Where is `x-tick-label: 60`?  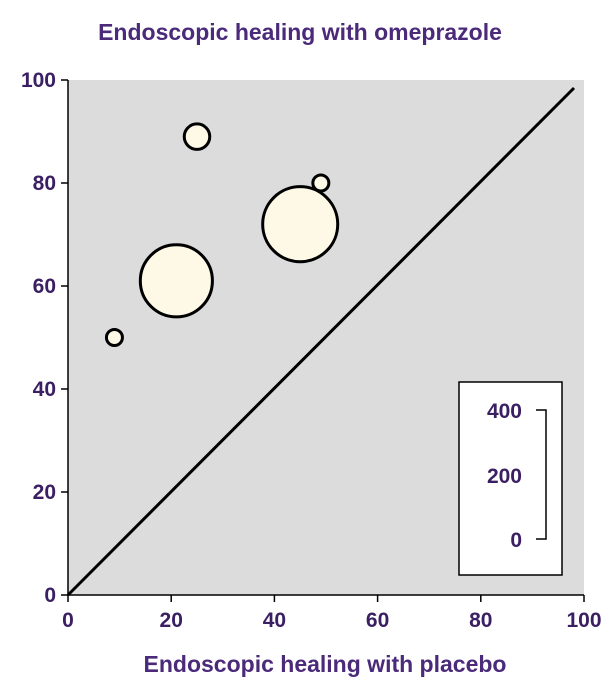 x-tick-label: 60 is located at coordinates (377, 620).